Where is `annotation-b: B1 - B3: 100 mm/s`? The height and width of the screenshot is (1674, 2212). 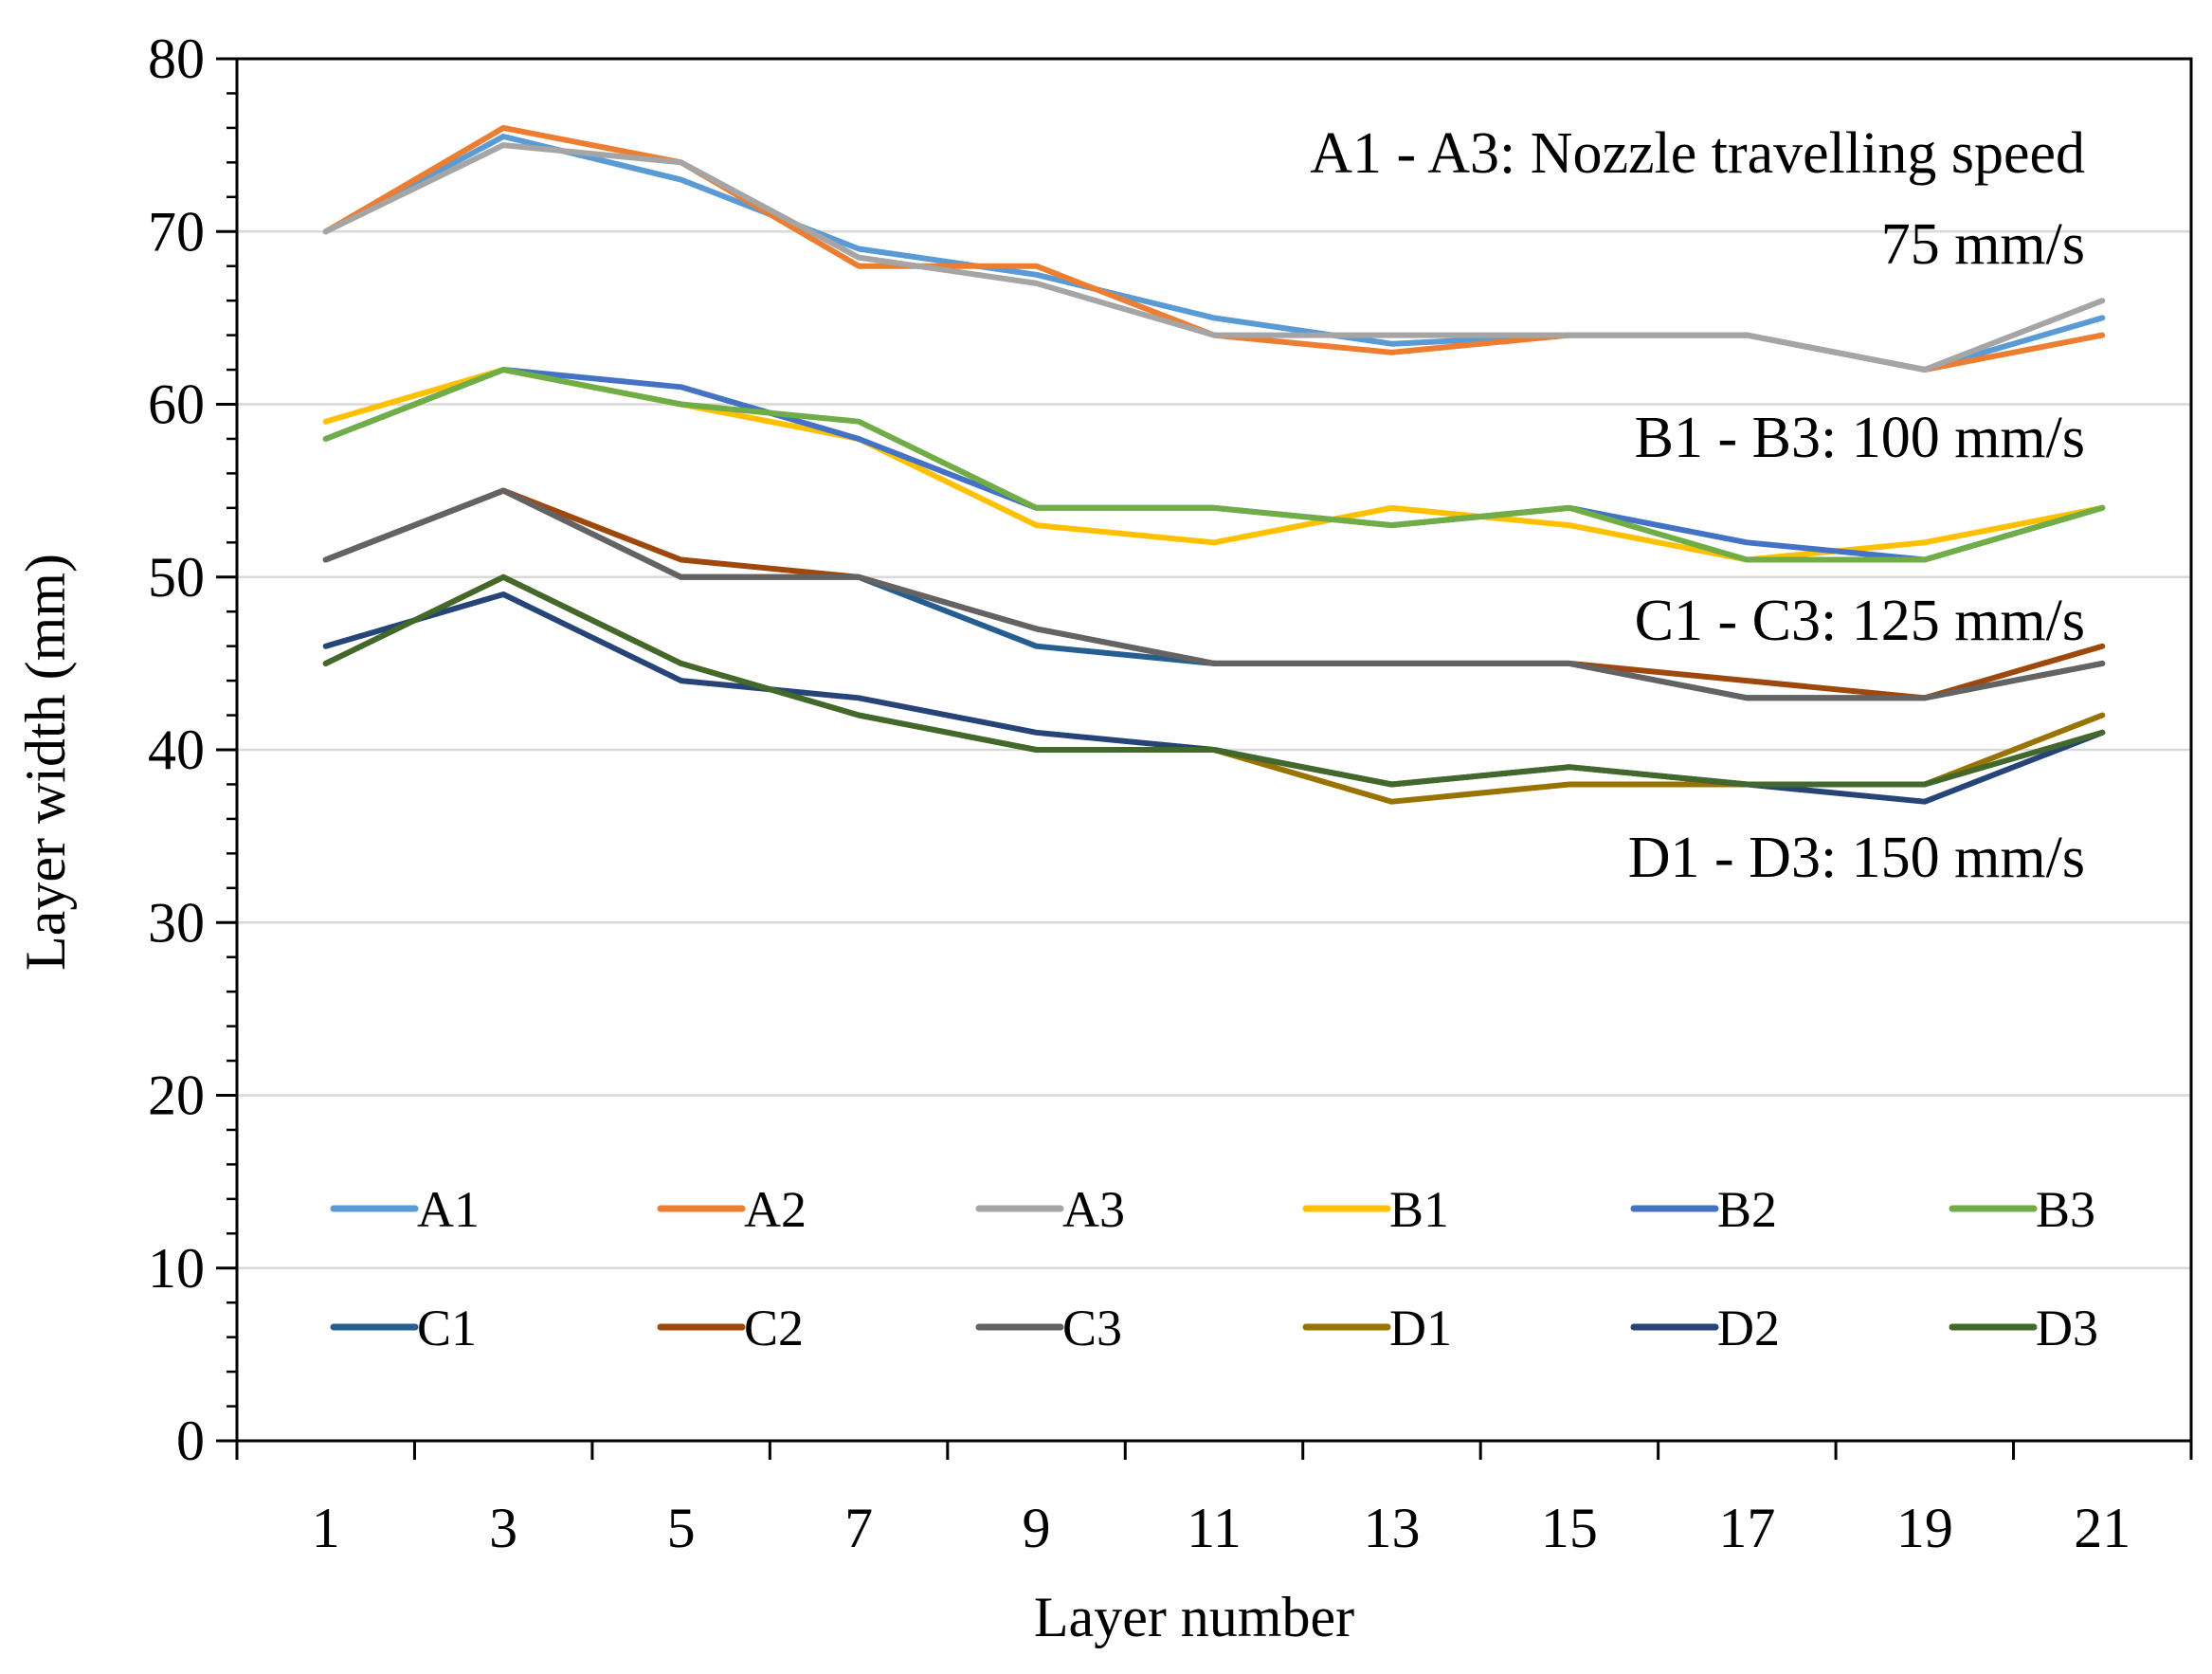
annotation-b: B1 - B3: 100 mm/s is located at coordinates (1860, 438).